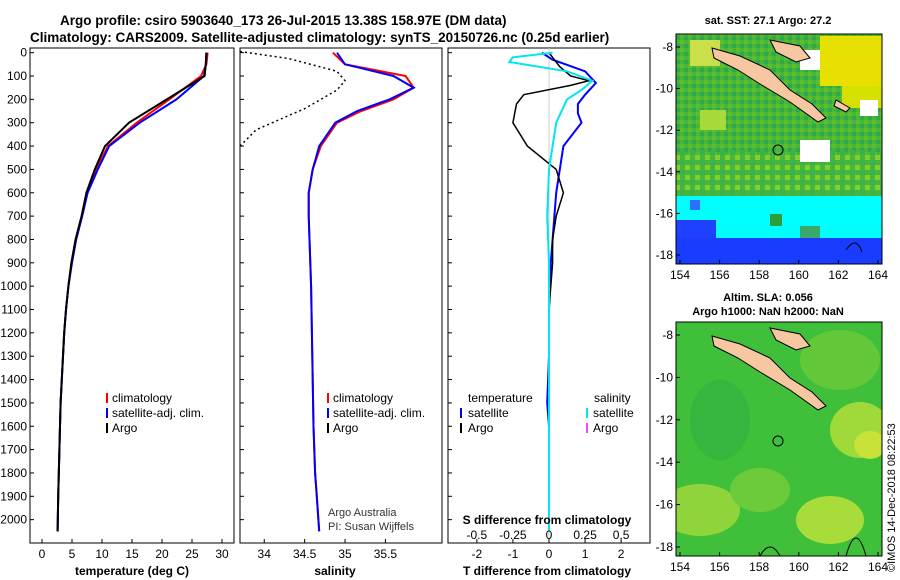  I want to click on y-tick-label: 900, so click(17, 263).